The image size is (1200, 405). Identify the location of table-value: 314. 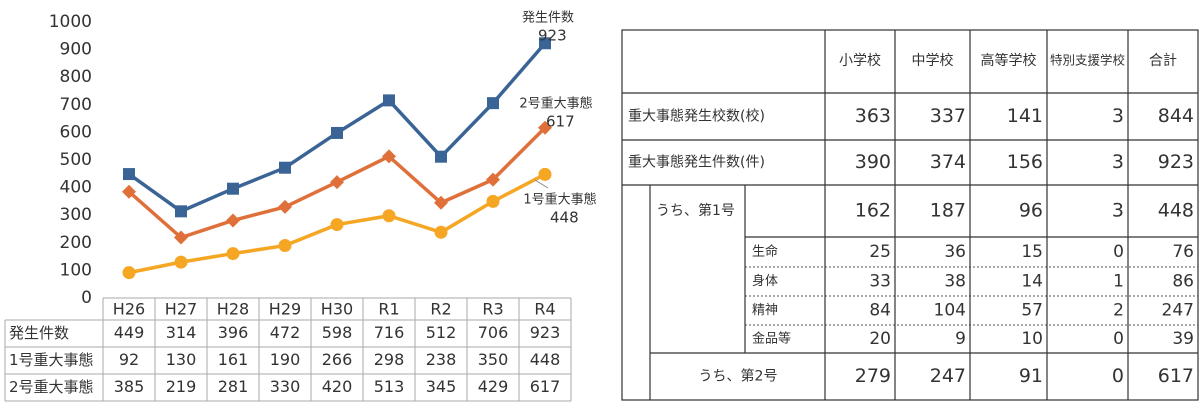
(181, 332).